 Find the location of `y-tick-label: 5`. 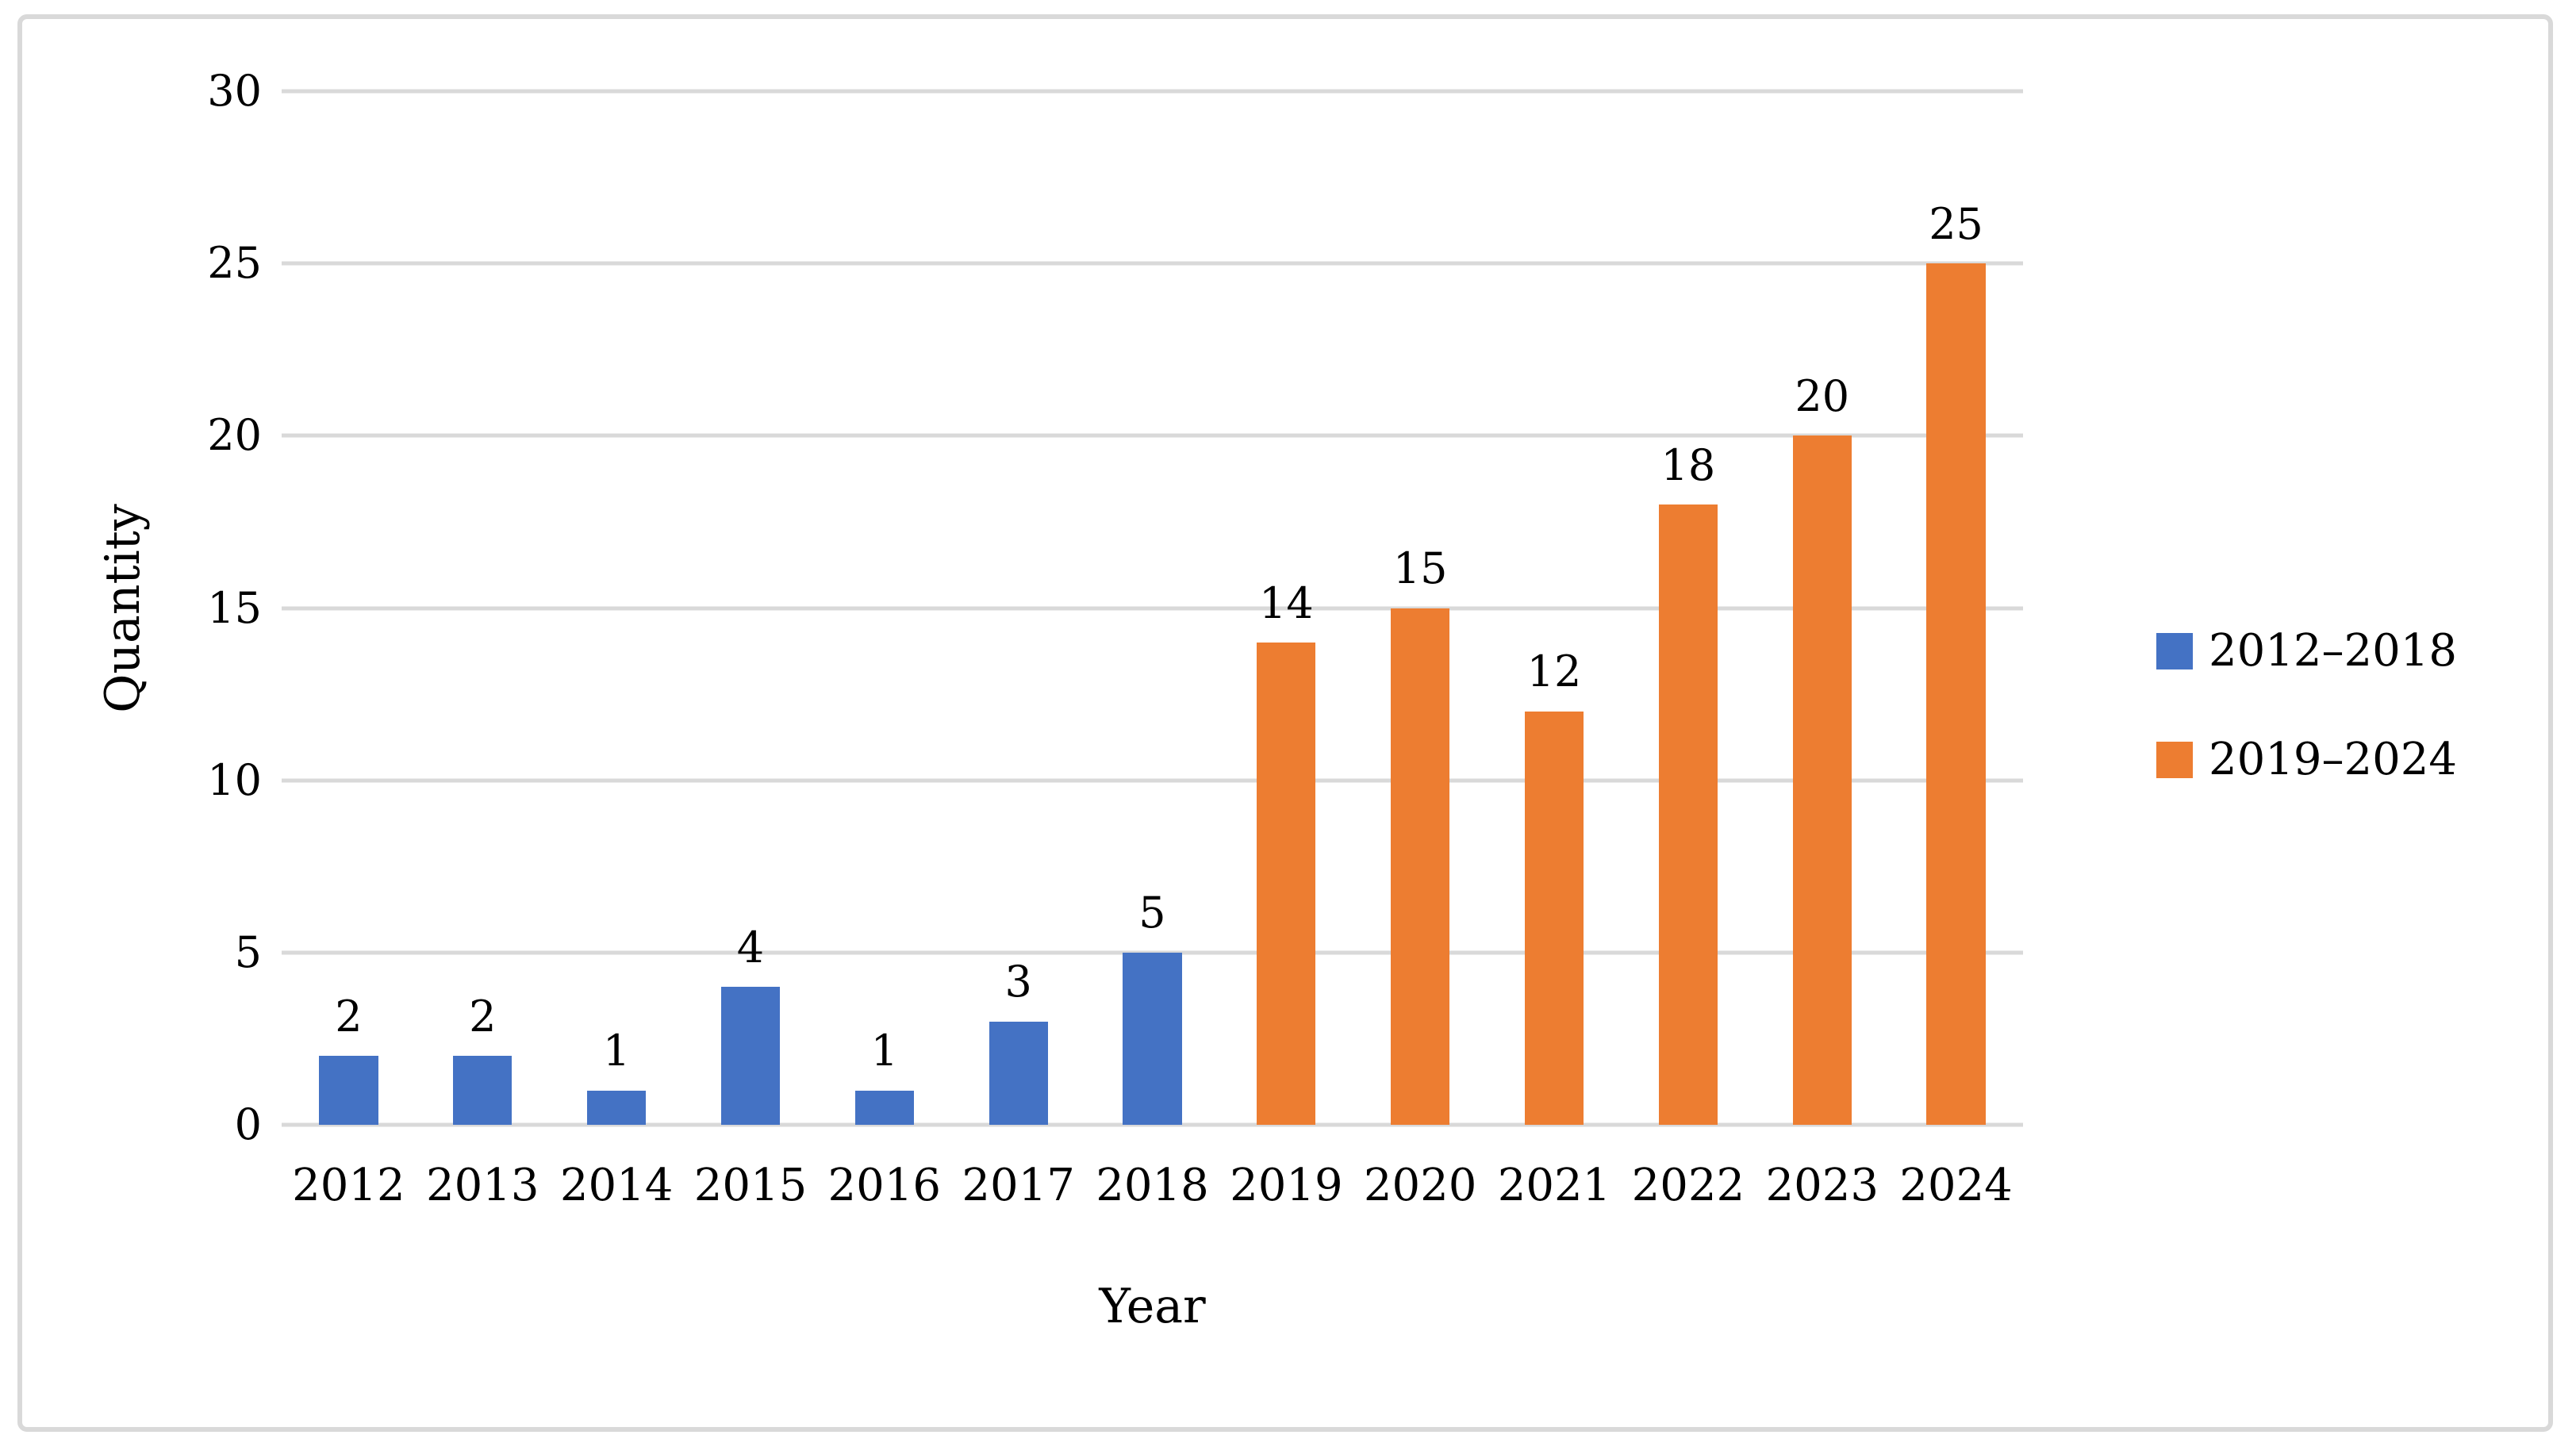

y-tick-label: 5 is located at coordinates (248, 951).